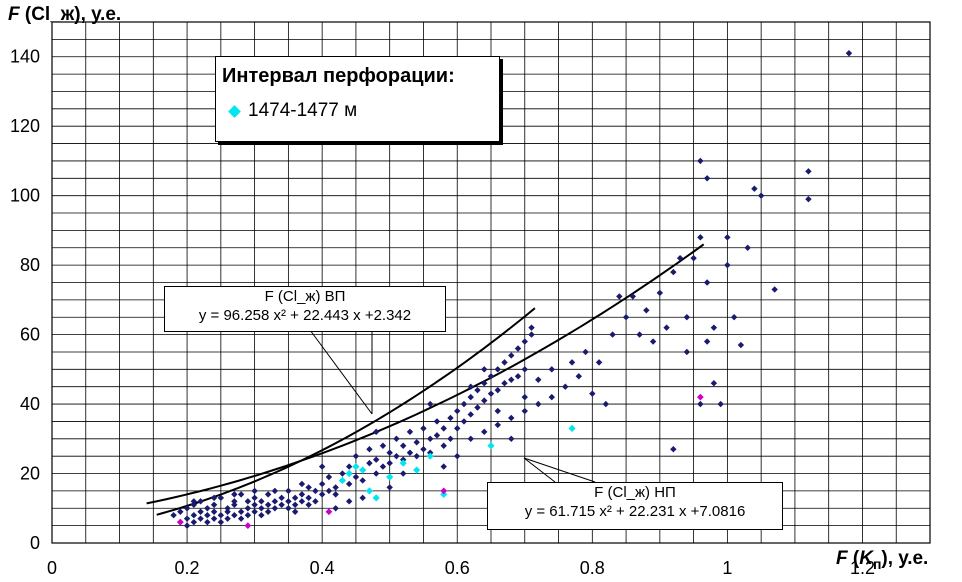 The image size is (962, 582). What do you see at coordinates (305, 315) in the screenshot?
I see `callout-vp-line2: y = 96.258 x² + 22.443 x +2.342` at bounding box center [305, 315].